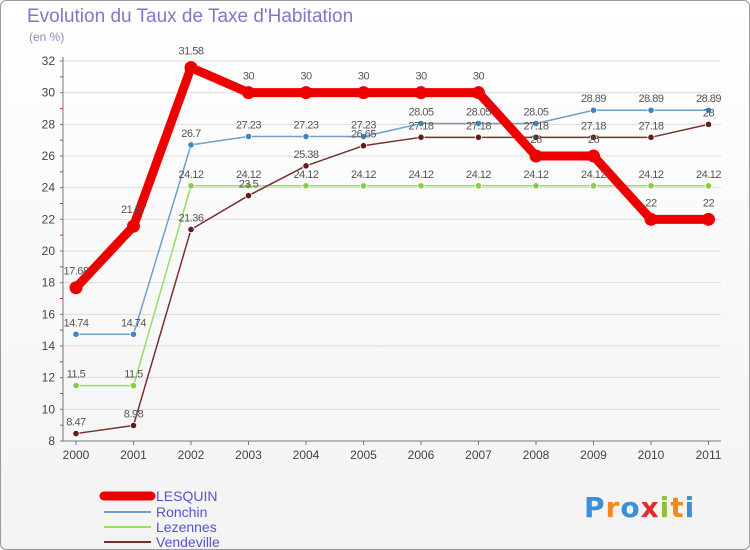 The width and height of the screenshot is (750, 550). I want to click on y-tick-label: 8, so click(51, 441).